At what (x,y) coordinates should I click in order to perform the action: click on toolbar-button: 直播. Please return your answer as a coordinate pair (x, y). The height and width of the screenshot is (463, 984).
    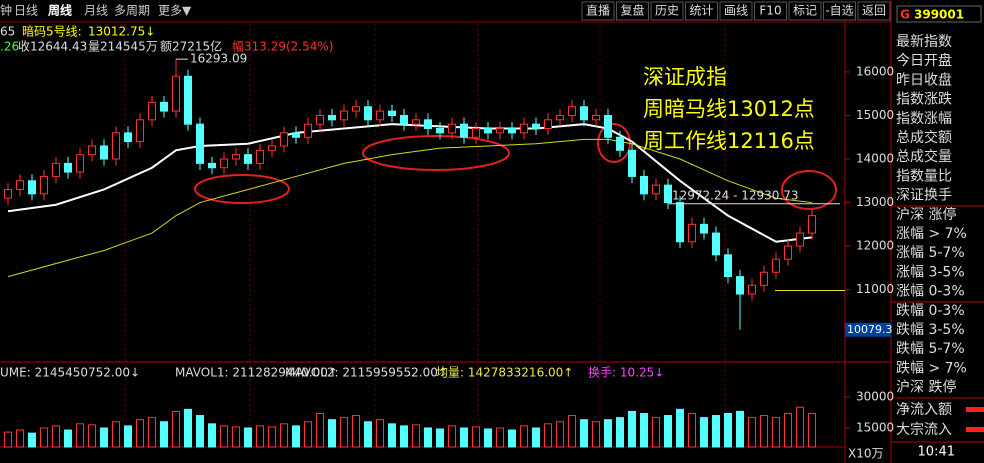
    Looking at the image, I should click on (598, 11).